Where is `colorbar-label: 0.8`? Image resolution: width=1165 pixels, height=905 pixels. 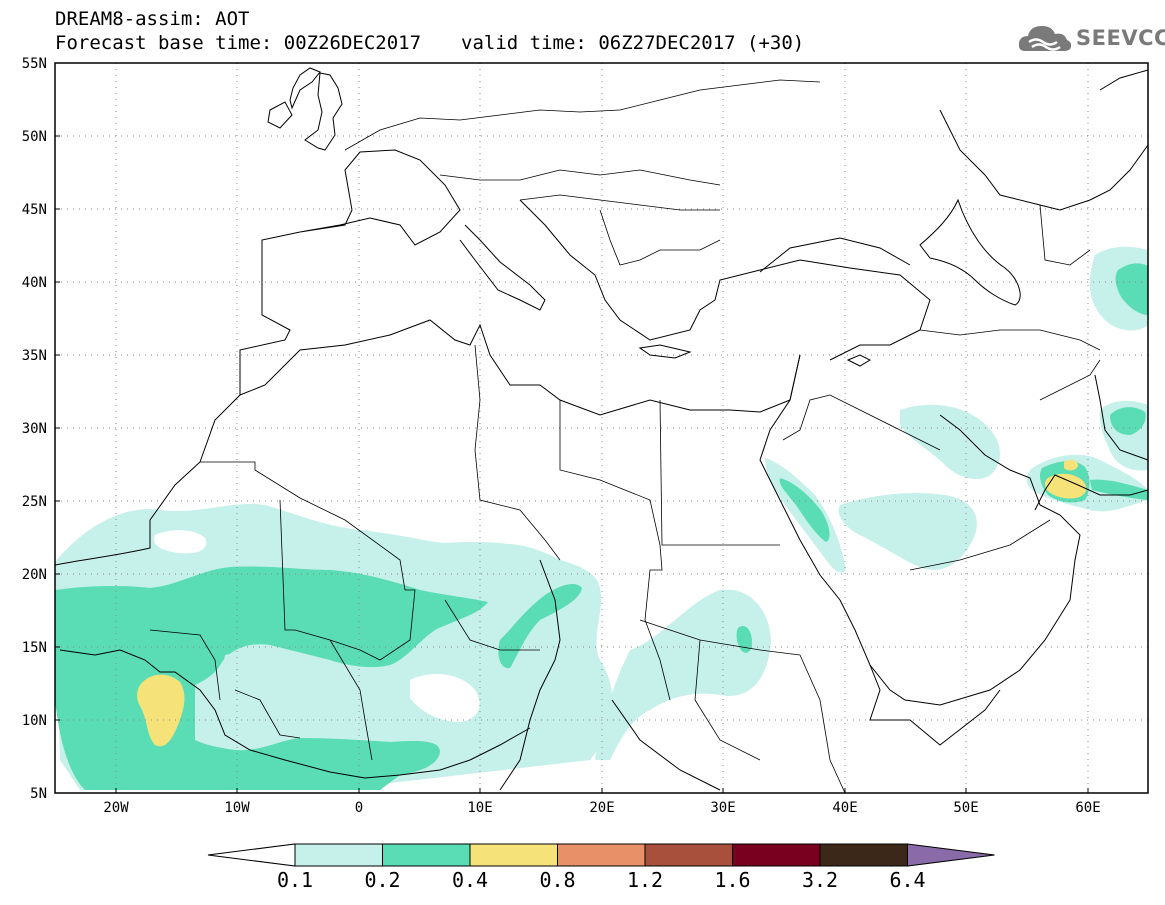 colorbar-label: 0.8 is located at coordinates (557, 880).